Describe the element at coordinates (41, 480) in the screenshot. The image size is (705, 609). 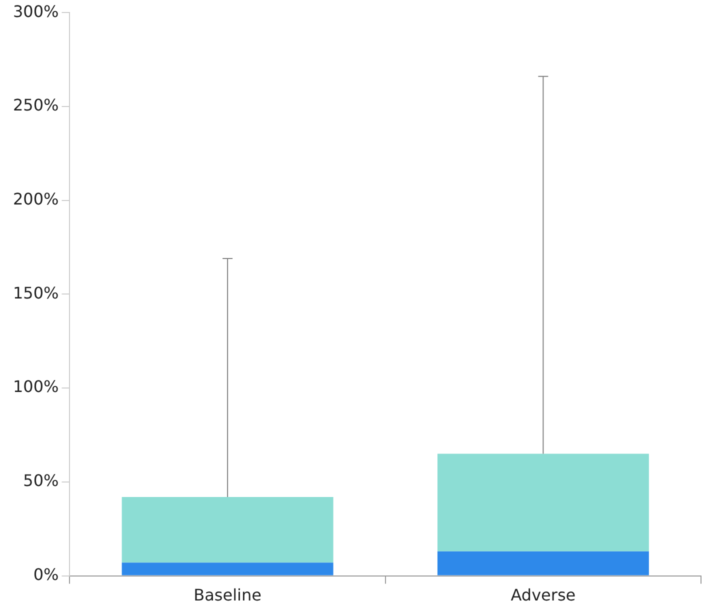
I see `y-tick-label: 50%` at that location.